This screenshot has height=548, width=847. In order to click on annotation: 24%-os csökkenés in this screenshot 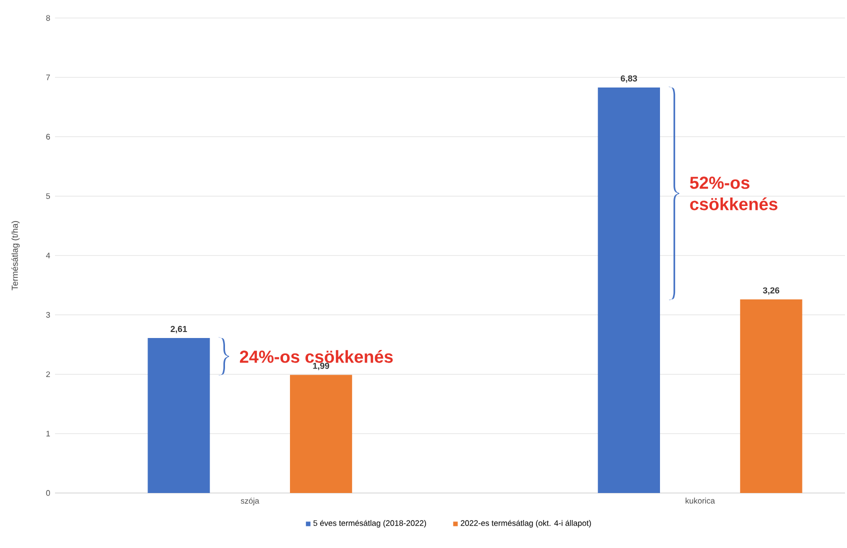, I will do `click(316, 356)`.